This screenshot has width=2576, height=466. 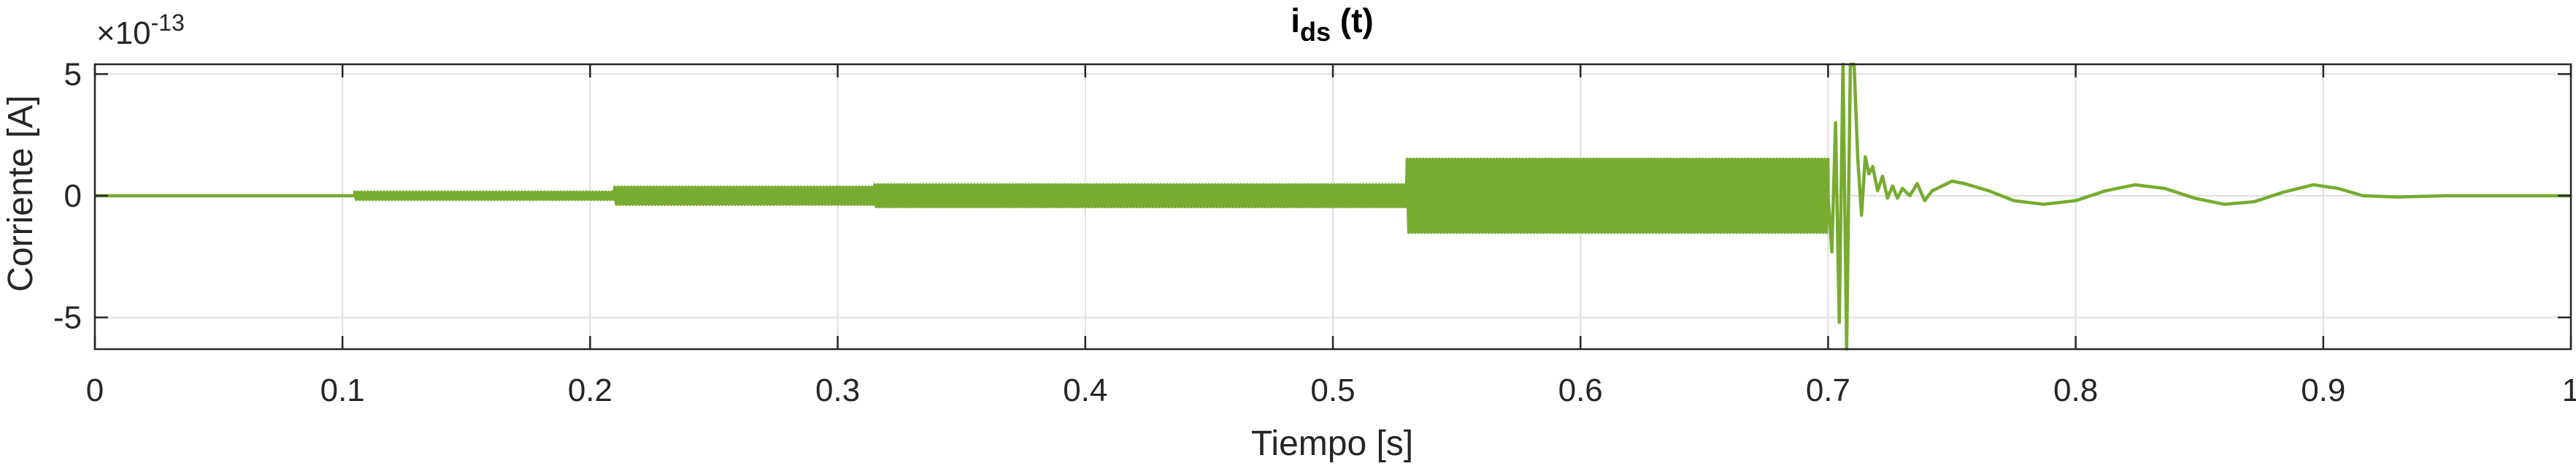 What do you see at coordinates (20, 193) in the screenshot?
I see `y-axis-label: Corriente [A]` at bounding box center [20, 193].